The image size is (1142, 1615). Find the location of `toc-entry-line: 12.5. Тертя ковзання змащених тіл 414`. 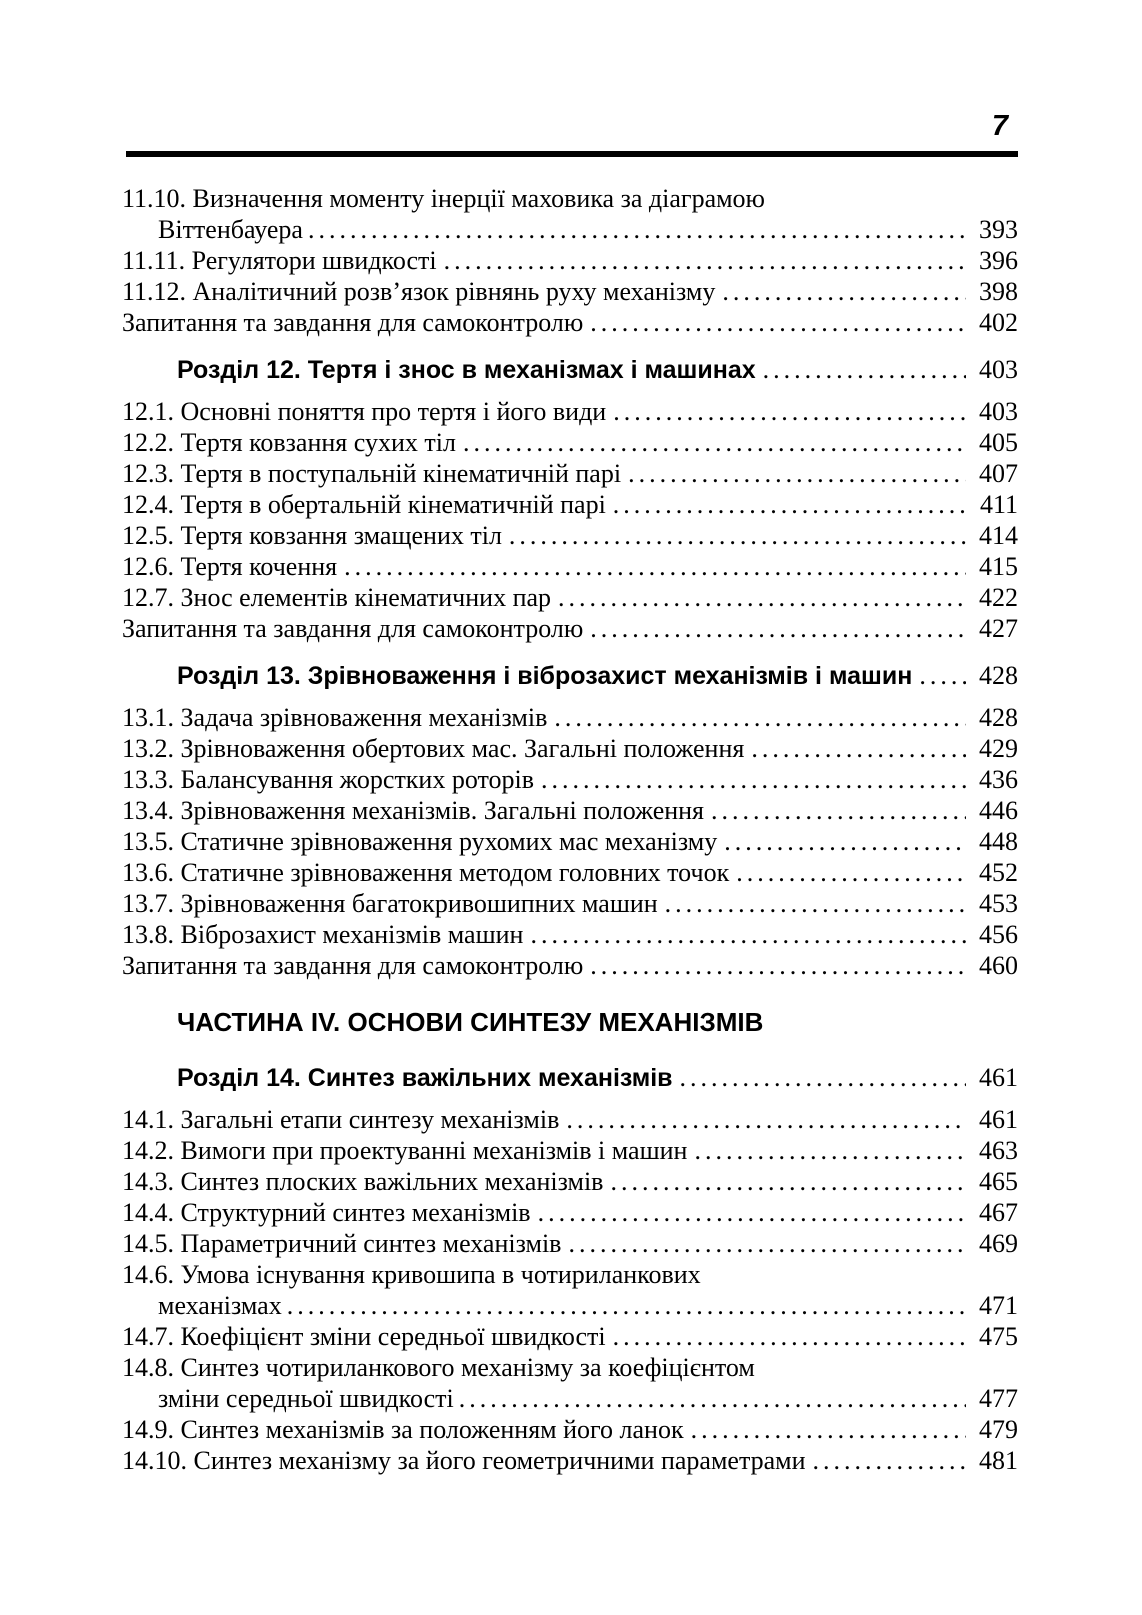

toc-entry-line: 12.5. Тертя ковзання змащених тіл 414 is located at coordinates (570, 535).